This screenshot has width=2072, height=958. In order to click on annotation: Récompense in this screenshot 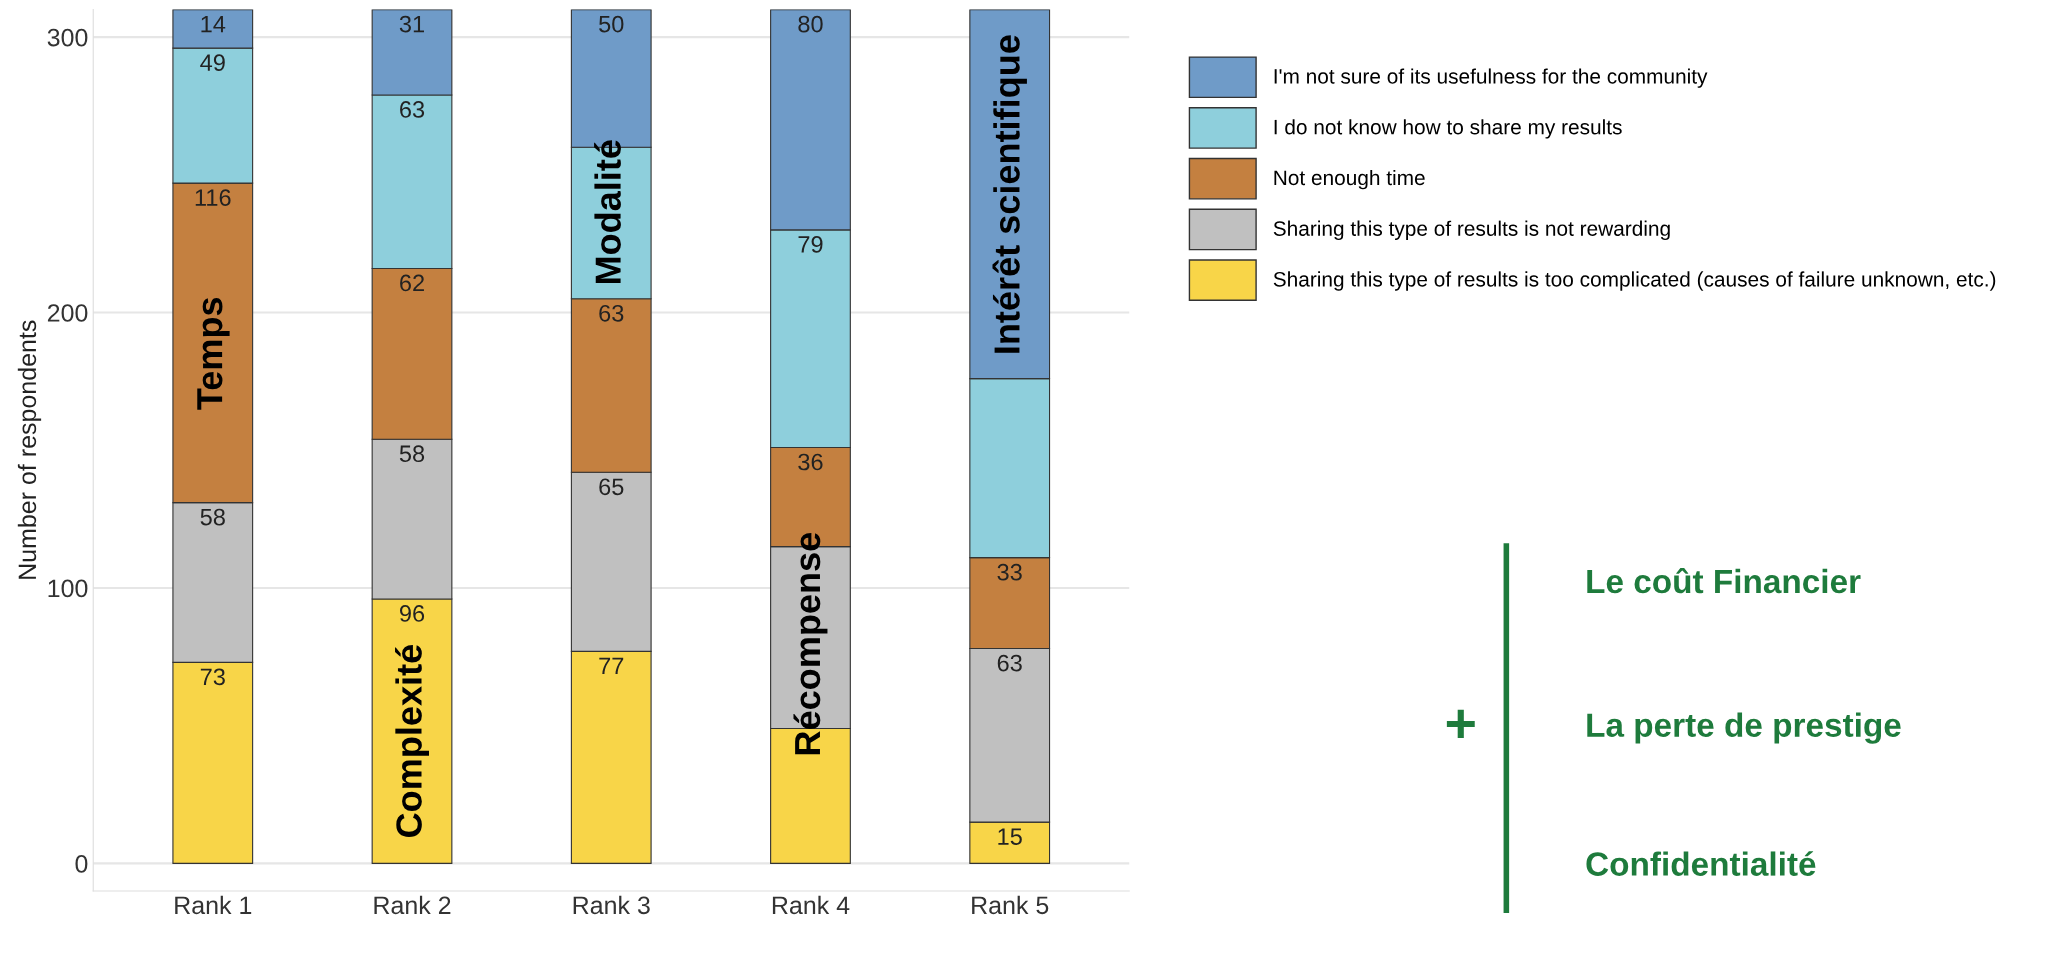, I will do `click(810, 644)`.